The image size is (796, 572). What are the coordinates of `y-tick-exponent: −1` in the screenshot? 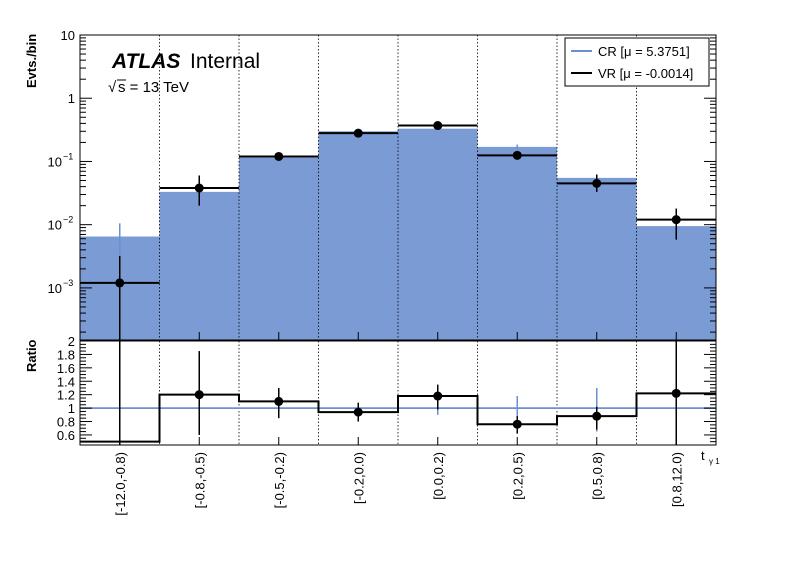 It's located at (68, 156).